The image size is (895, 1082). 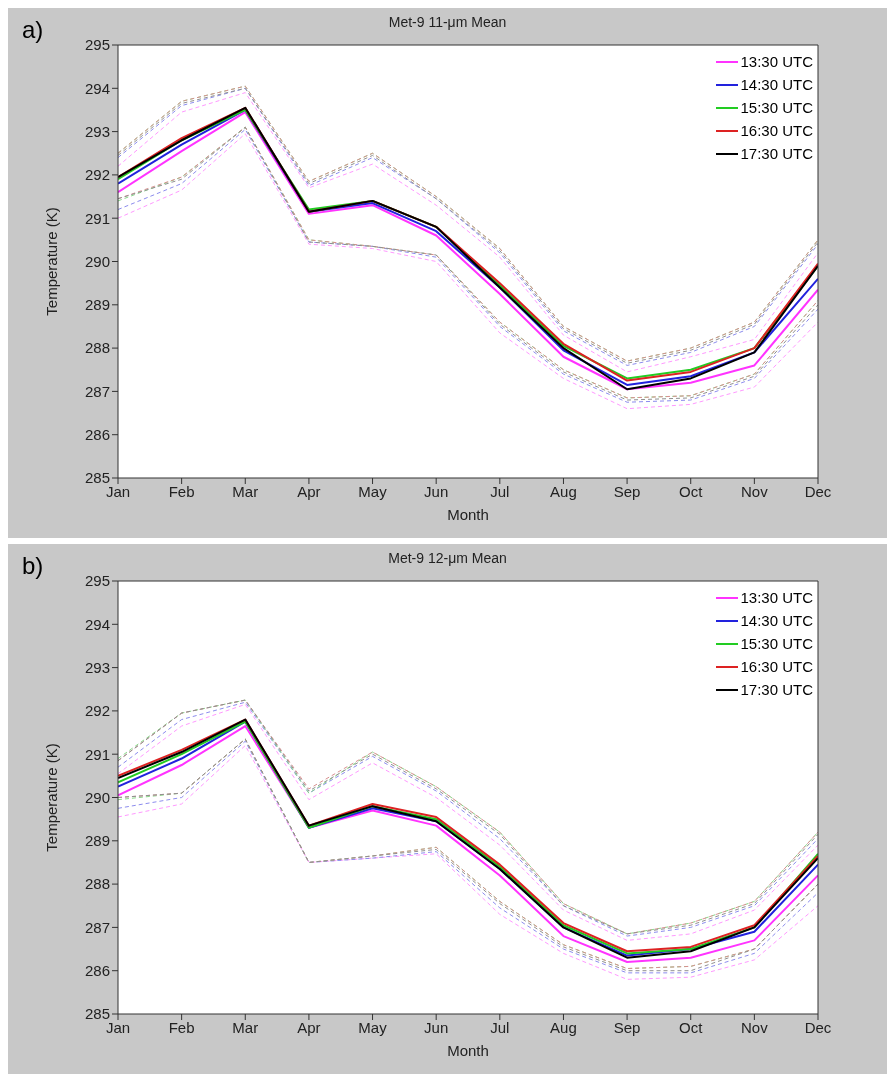 What do you see at coordinates (33, 30) in the screenshot?
I see `text: a)` at bounding box center [33, 30].